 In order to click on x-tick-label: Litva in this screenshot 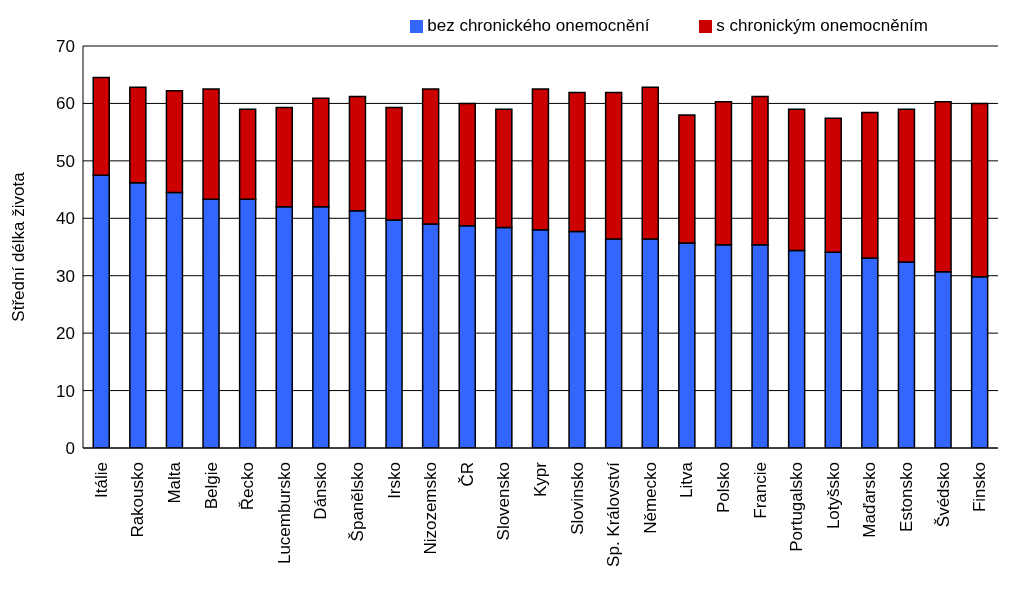, I will do `click(687, 479)`.